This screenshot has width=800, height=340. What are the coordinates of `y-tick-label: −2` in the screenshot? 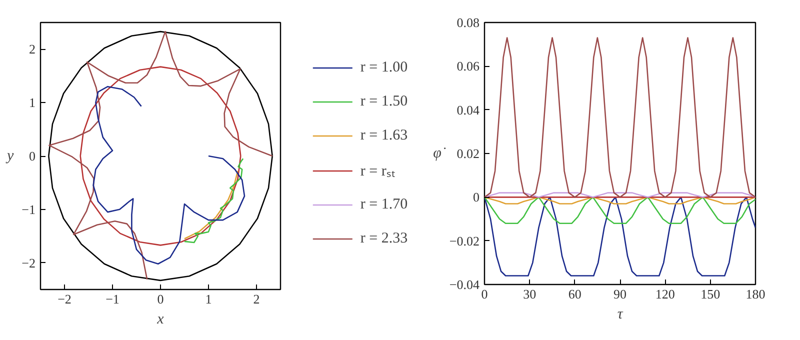 It's located at (29, 262).